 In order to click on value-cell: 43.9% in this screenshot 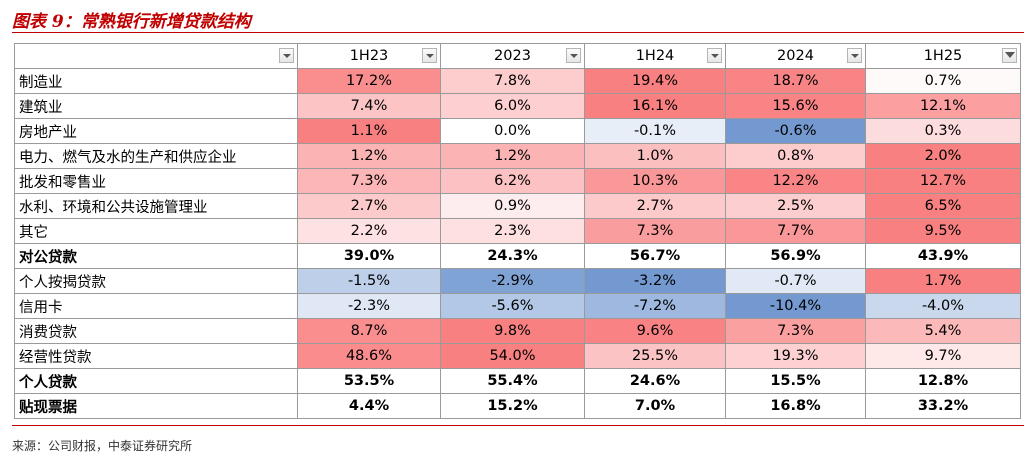, I will do `click(943, 256)`.